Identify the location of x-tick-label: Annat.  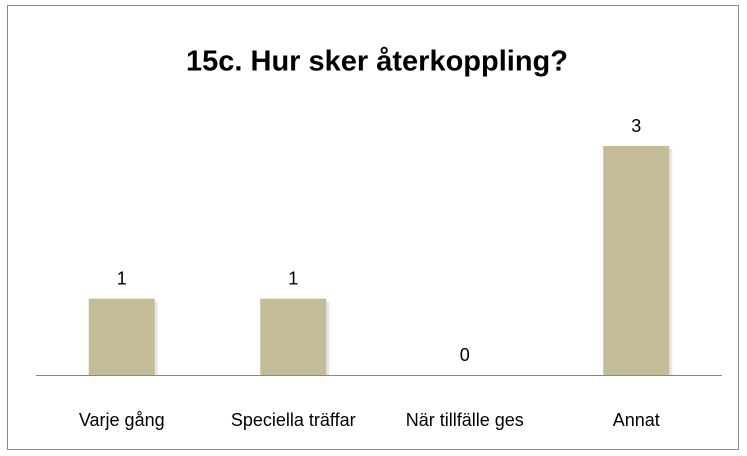
(636, 420).